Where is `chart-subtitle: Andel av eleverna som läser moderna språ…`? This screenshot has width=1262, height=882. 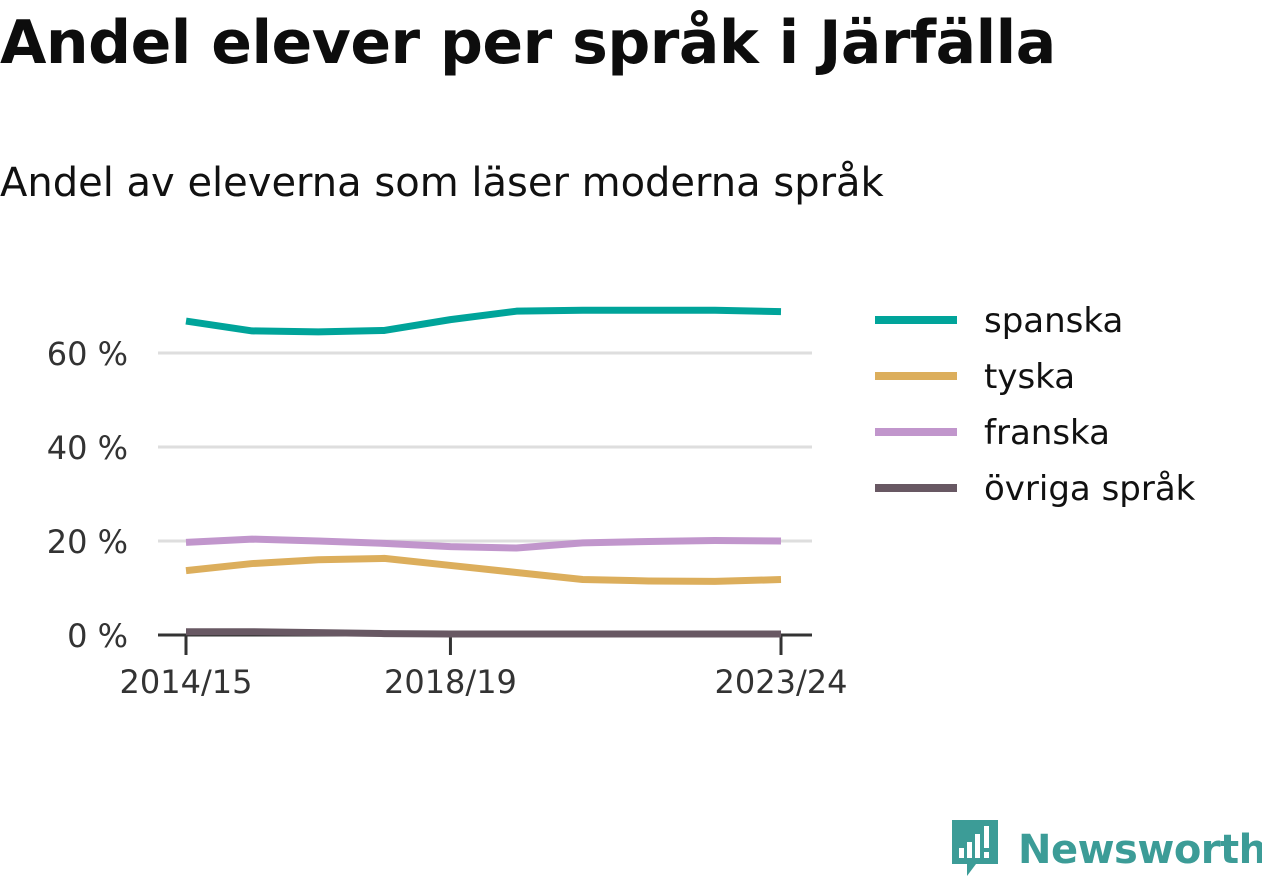
chart-subtitle: Andel av eleverna som läser moderna språ… is located at coordinates (442, 183).